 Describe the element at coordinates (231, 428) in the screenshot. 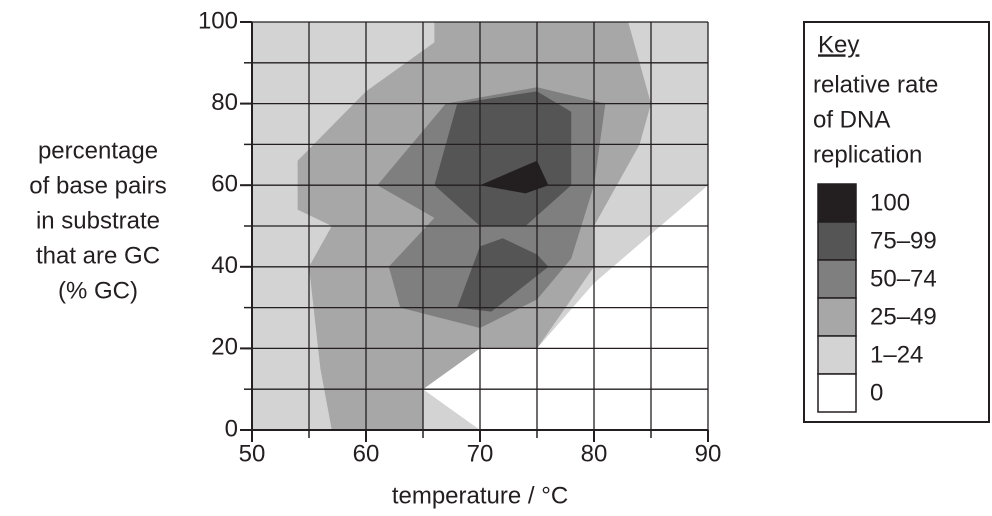

I see `y-tick-label: 0` at that location.